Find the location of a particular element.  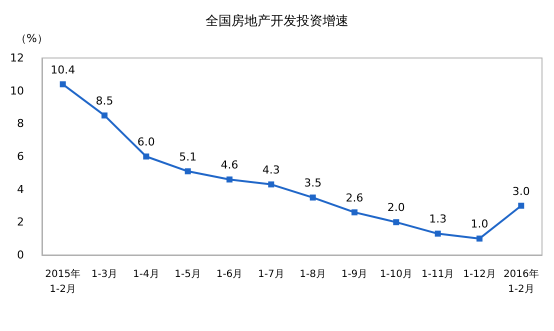

x-tick-label: 1-3月 is located at coordinates (104, 274).